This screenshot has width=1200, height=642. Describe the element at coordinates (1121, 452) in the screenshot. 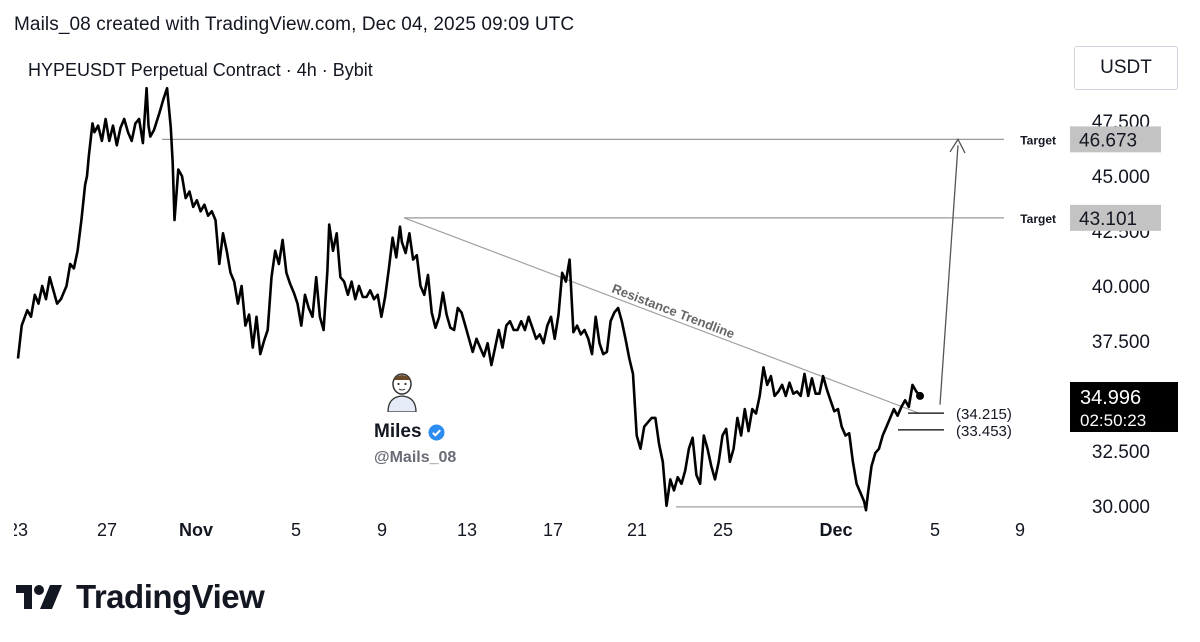

I see `y-tick-label: 32.500` at that location.